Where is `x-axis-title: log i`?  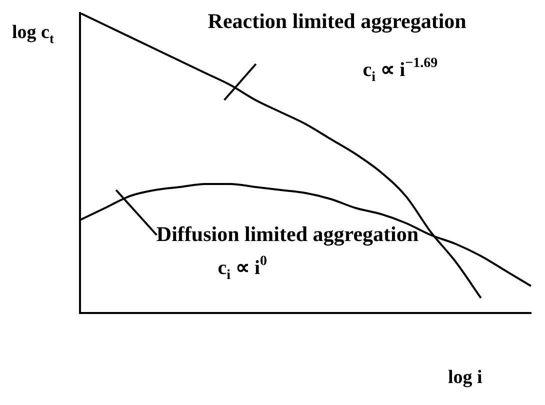 x-axis-title: log i is located at coordinates (465, 377).